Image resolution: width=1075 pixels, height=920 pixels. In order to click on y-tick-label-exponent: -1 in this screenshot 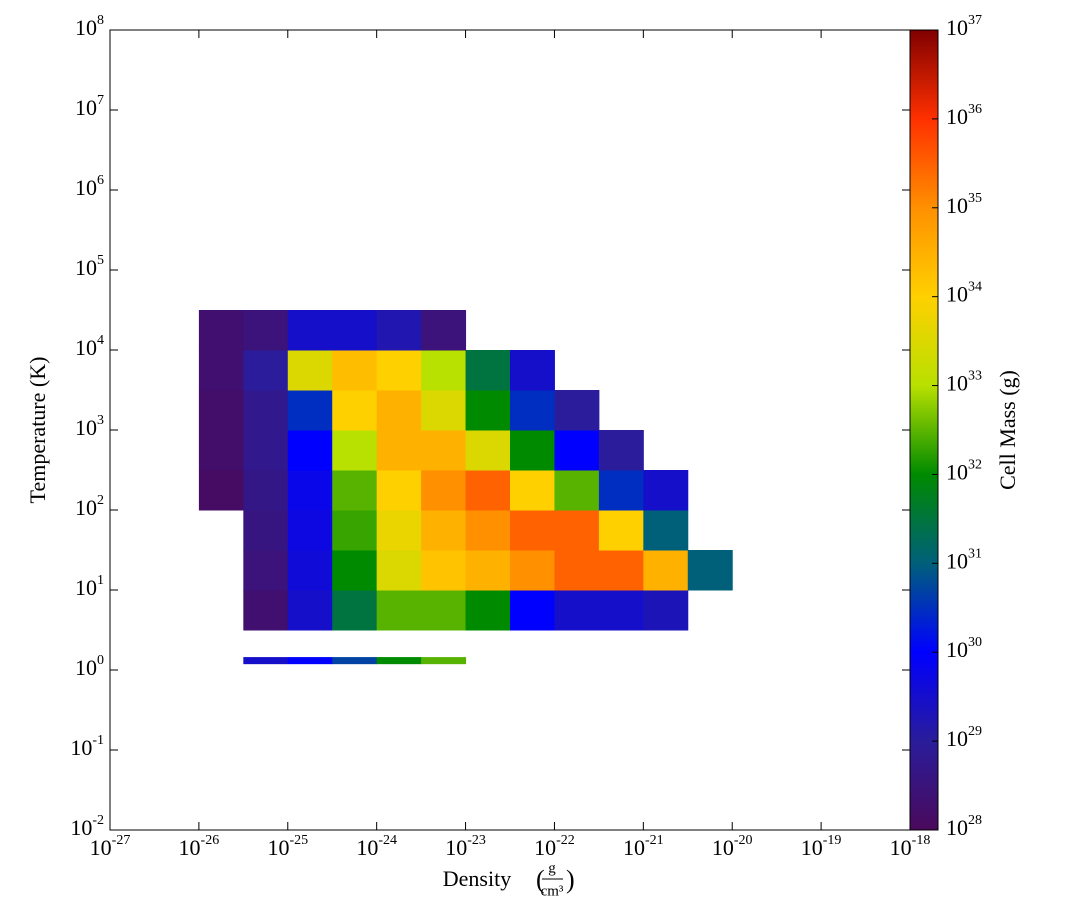, I will do `click(98, 740)`.